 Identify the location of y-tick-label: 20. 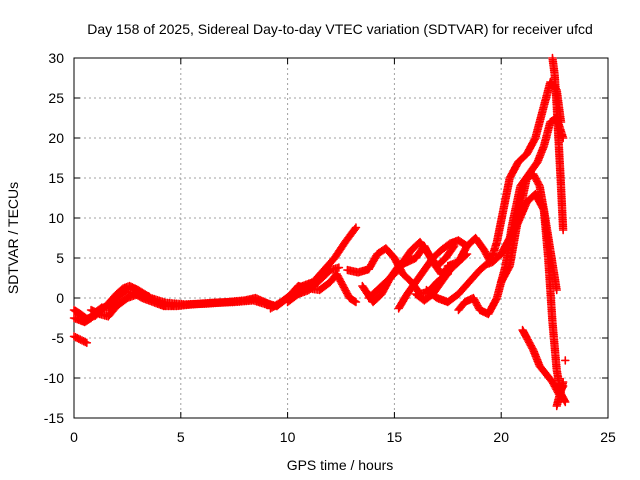
(56, 138).